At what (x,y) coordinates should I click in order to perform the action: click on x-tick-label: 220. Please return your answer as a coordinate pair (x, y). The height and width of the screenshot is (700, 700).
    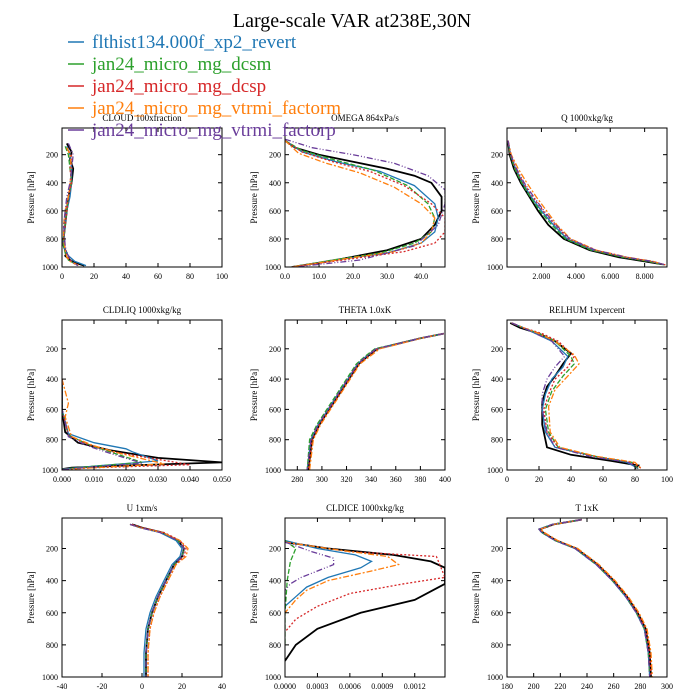
    Looking at the image, I should click on (560, 686).